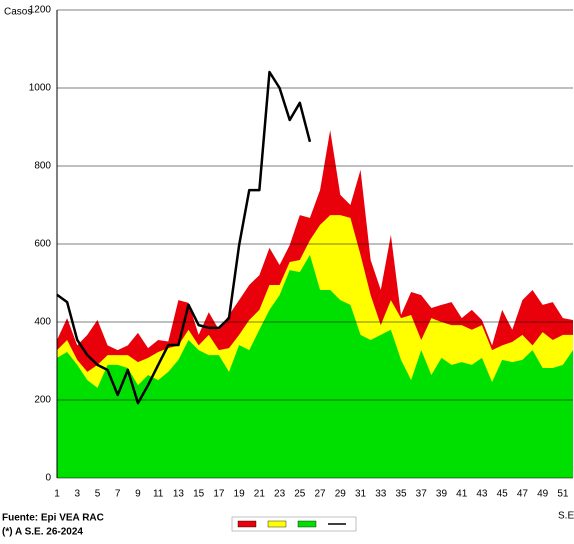 Image resolution: width=574 pixels, height=544 pixels. Describe the element at coordinates (40, 88) in the screenshot. I see `y-tick-label: 1000` at that location.